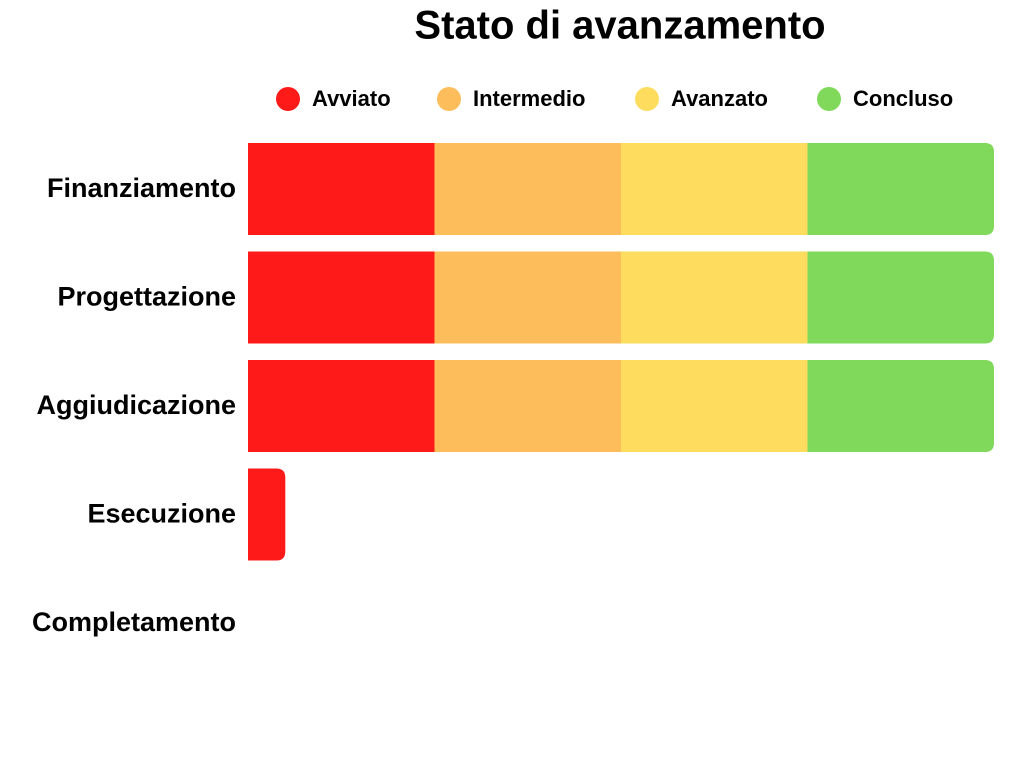 Image resolution: width=1024 pixels, height=768 pixels. Describe the element at coordinates (141, 188) in the screenshot. I see `category-label: Finanziamento` at that location.